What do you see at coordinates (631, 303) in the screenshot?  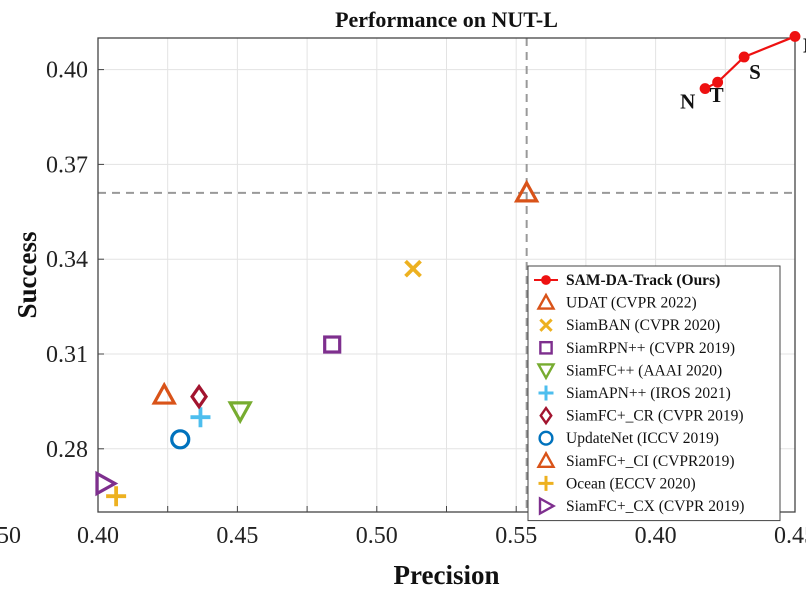 I see `legend-label-udat-cvpr-2022: UDAT (CVPR 2022)` at bounding box center [631, 303].